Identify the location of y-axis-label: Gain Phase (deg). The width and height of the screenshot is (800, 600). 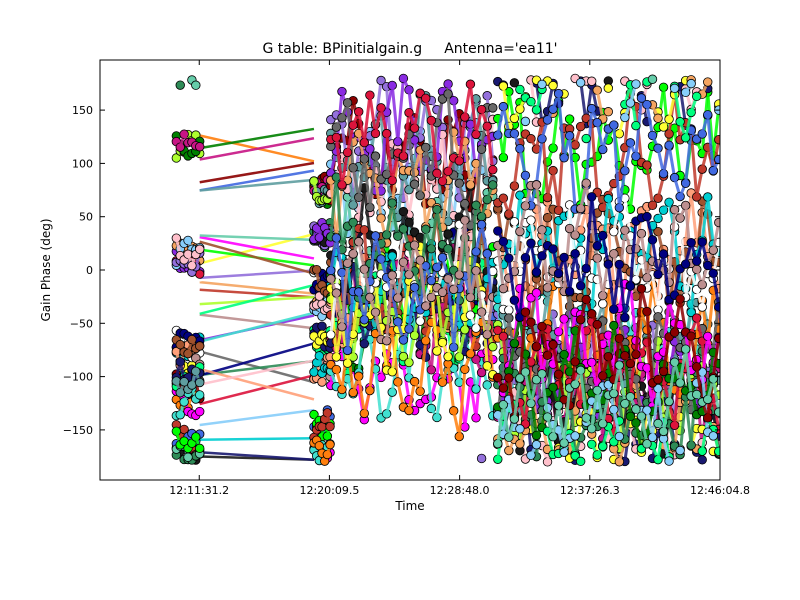
(46, 269).